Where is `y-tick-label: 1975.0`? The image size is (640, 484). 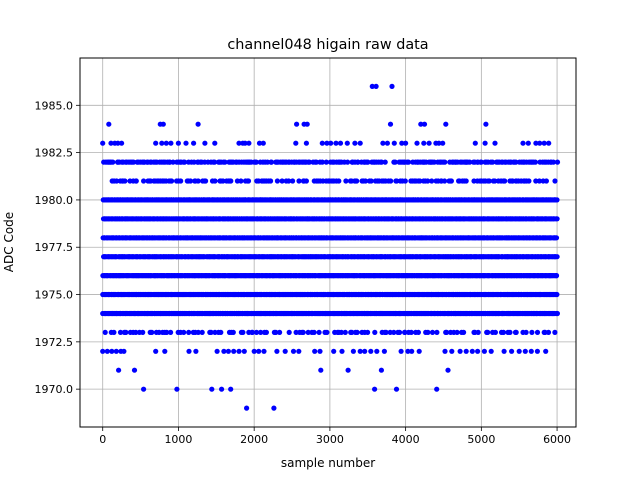 y-tick-label: 1975.0 is located at coordinates (54, 295).